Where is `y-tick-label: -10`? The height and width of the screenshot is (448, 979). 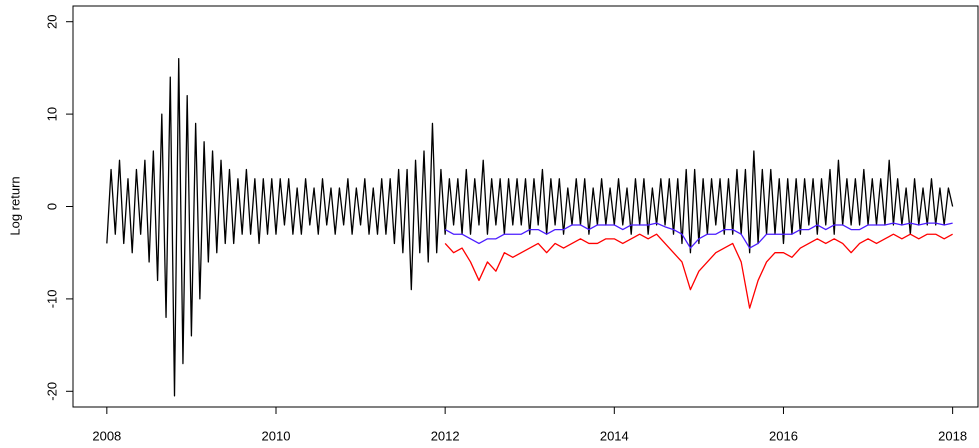
y-tick-label: -10 is located at coordinates (51, 298).